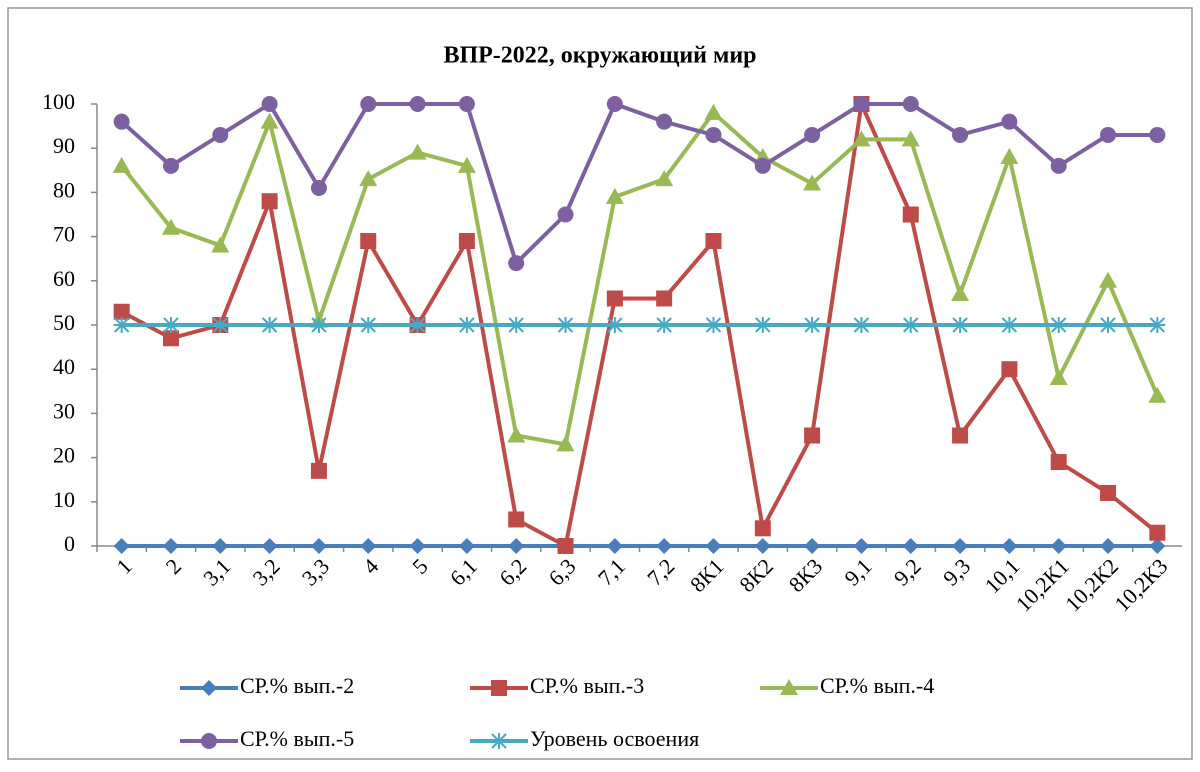  Describe the element at coordinates (64, 499) in the screenshot. I see `y-tick-label: 10` at that location.